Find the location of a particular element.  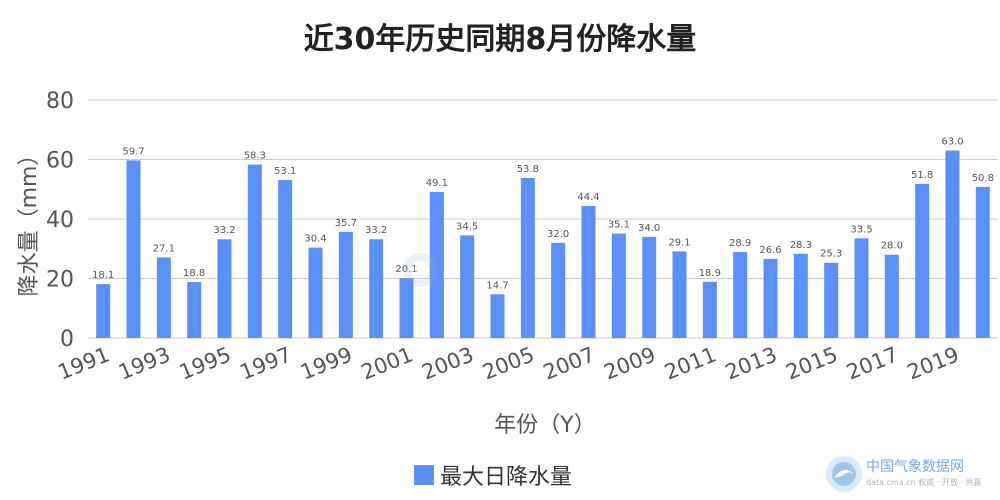

data-label: 27.1 is located at coordinates (164, 248).